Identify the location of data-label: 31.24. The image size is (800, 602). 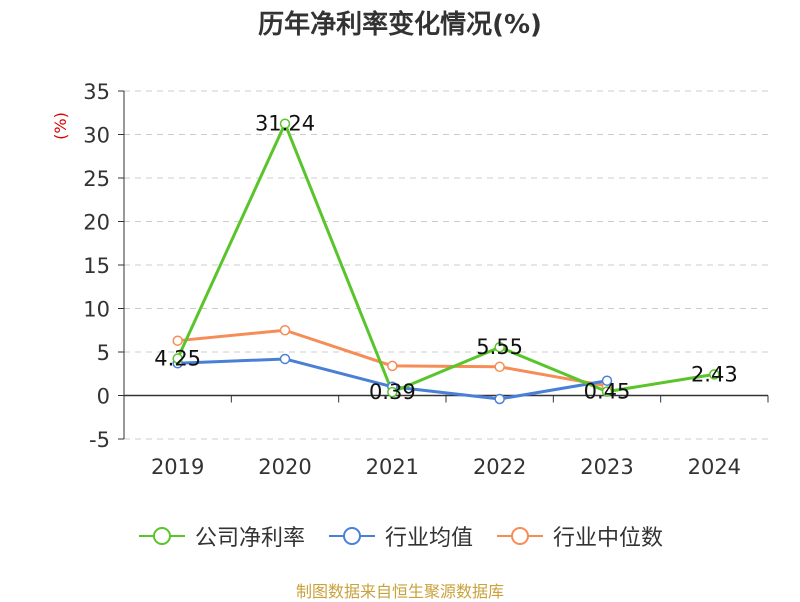
(285, 124).